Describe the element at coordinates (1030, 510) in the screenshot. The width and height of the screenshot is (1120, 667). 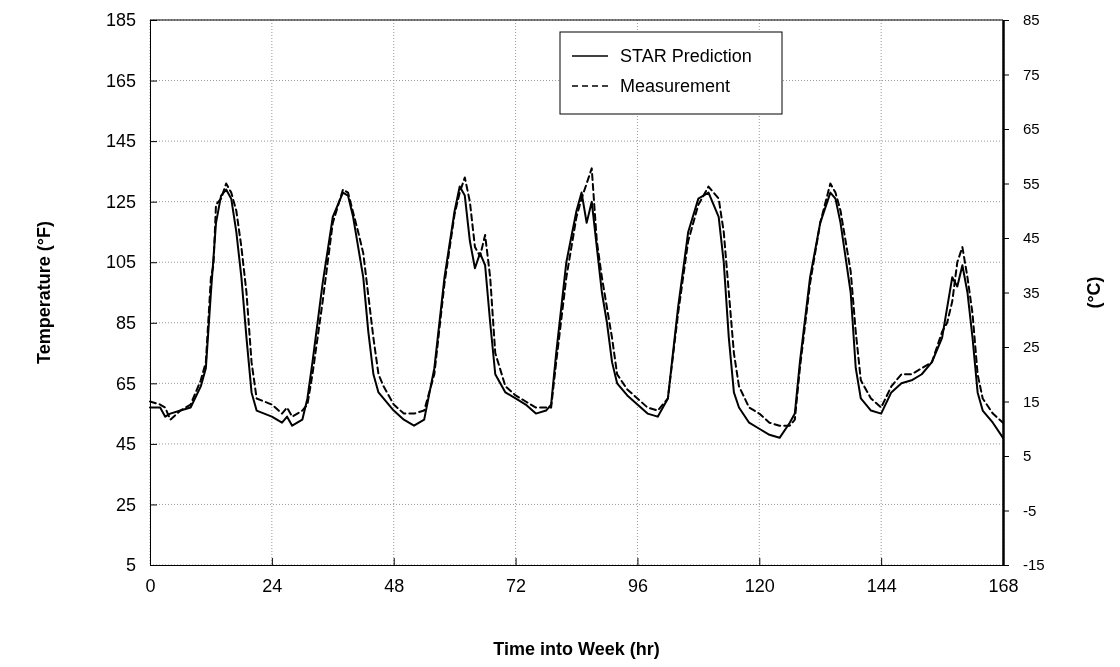
I see `y2-tick-label: -5` at that location.